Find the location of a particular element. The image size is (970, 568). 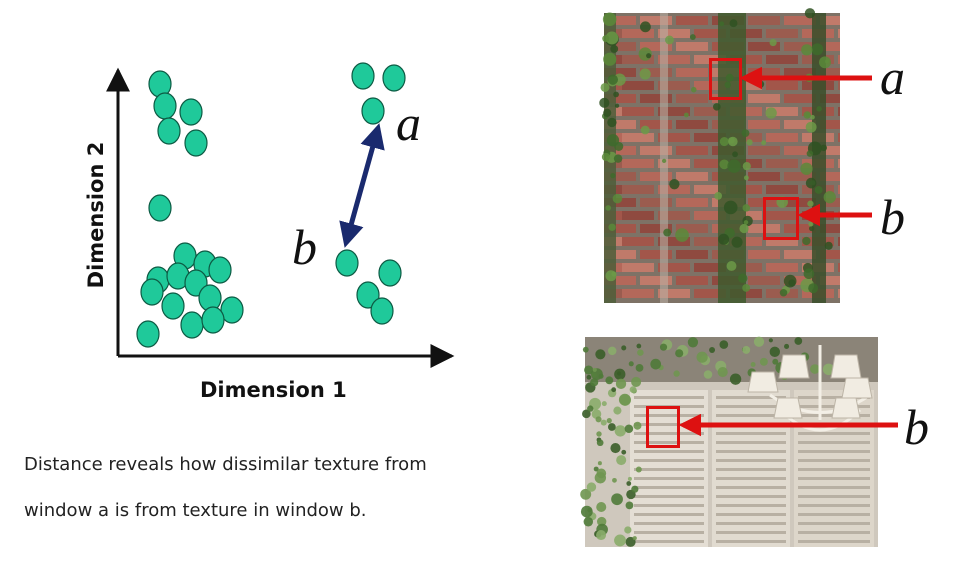

window-b-marker is located at coordinates (781, 218).